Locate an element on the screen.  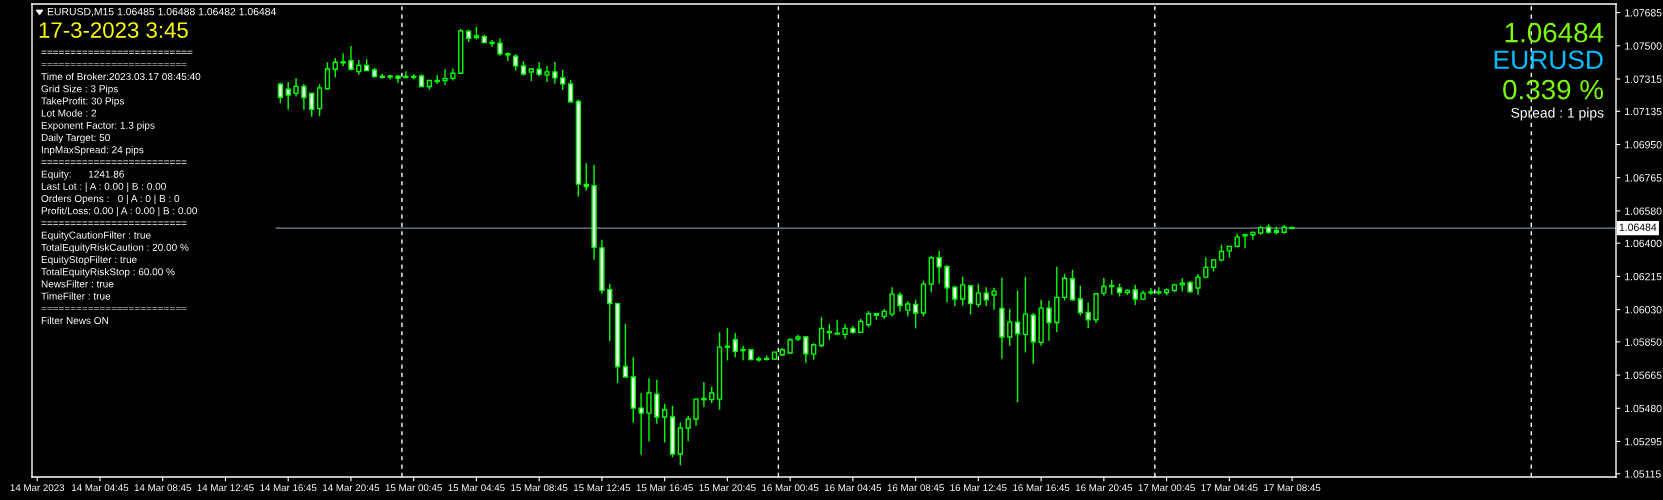
x-tick-label: 17 Mar 00:45 is located at coordinates (1166, 488).